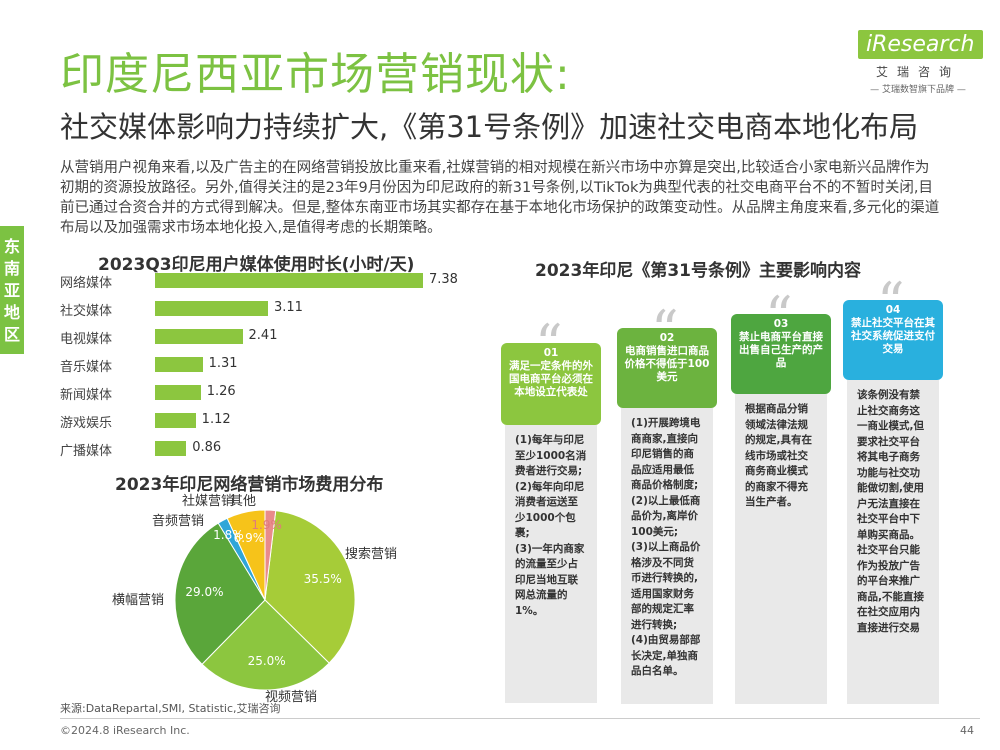  Describe the element at coordinates (551, 379) in the screenshot. I see `card-heading: 满足一定条件的外国电商平台必须在本地设立代表处` at that location.